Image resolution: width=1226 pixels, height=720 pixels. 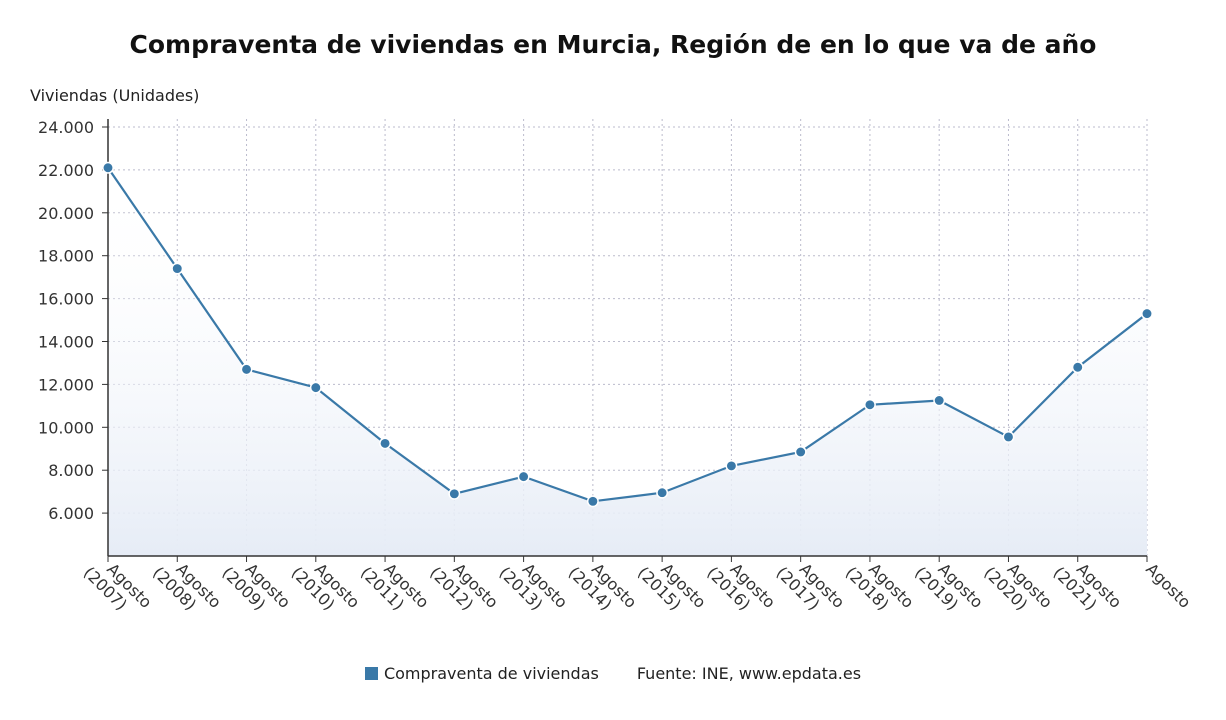 I want to click on x-tick-label: Agosto(2009), so click(x=256, y=587).